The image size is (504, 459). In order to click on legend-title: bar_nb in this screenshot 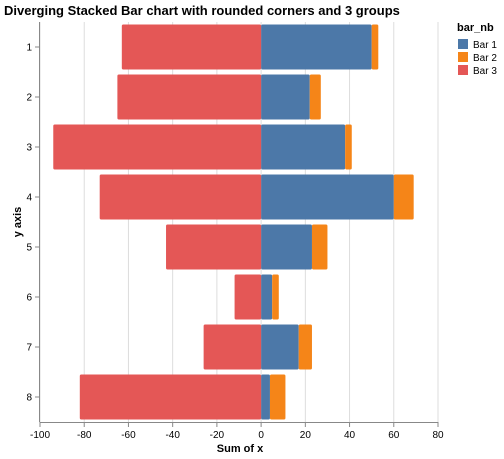, I will do `click(475, 28)`.